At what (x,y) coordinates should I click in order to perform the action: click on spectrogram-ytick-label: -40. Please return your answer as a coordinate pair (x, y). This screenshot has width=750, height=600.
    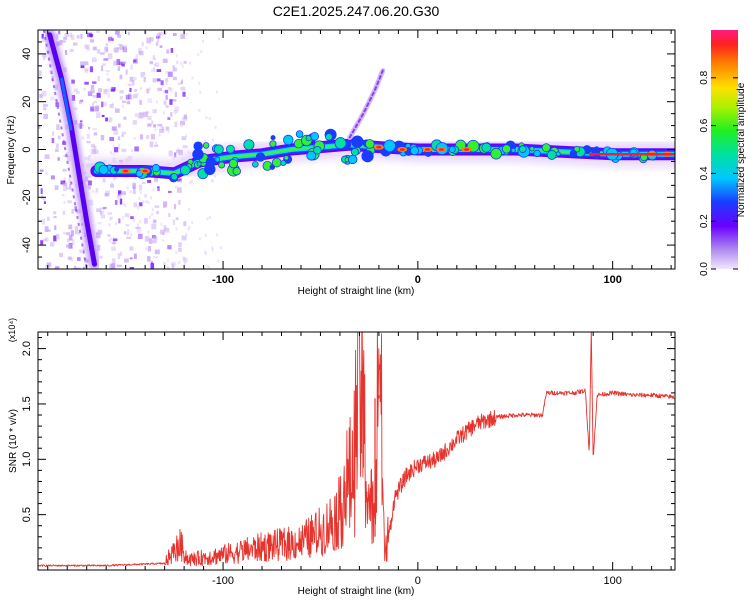
    Looking at the image, I should click on (27, 245).